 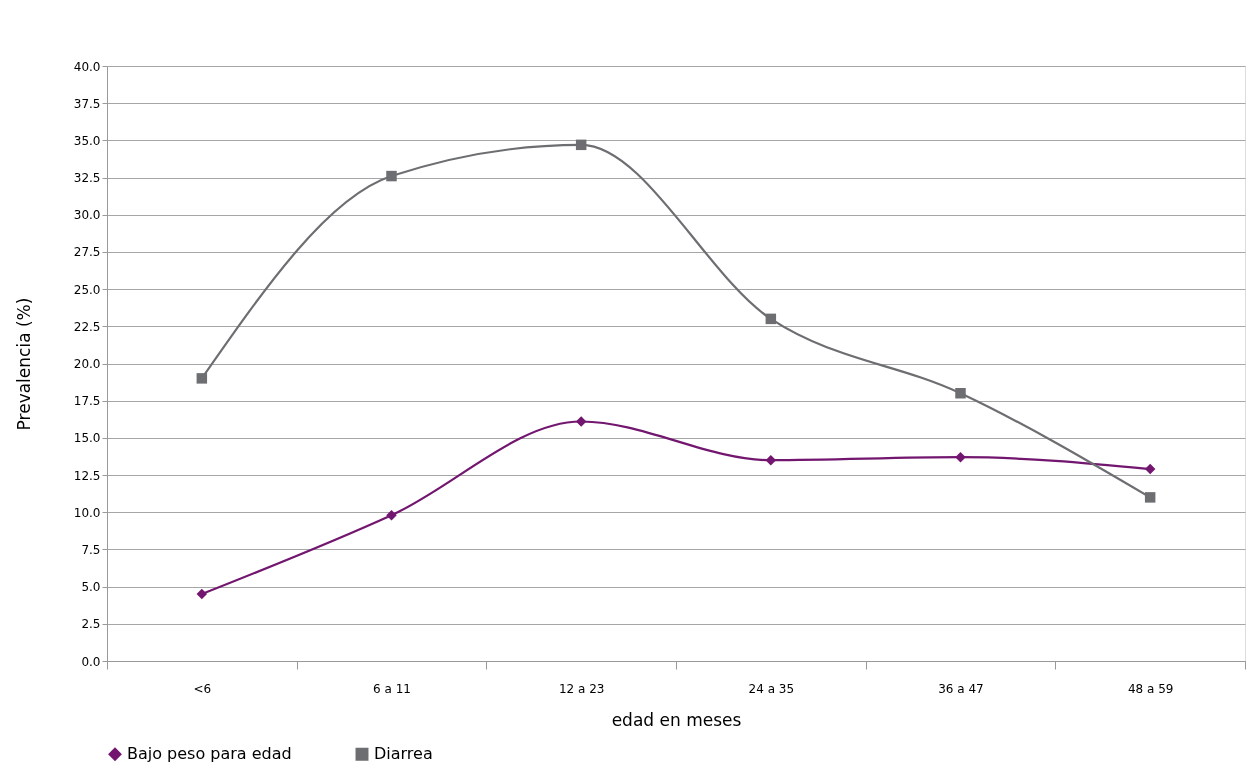 What do you see at coordinates (87, 252) in the screenshot?
I see `y-tick-label: 27.5` at bounding box center [87, 252].